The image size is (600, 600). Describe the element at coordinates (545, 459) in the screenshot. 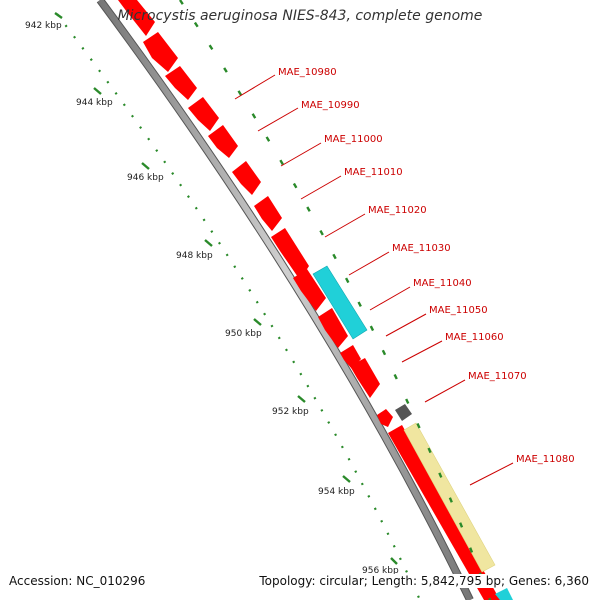

I see `gene-label: MAE_11080` at that location.